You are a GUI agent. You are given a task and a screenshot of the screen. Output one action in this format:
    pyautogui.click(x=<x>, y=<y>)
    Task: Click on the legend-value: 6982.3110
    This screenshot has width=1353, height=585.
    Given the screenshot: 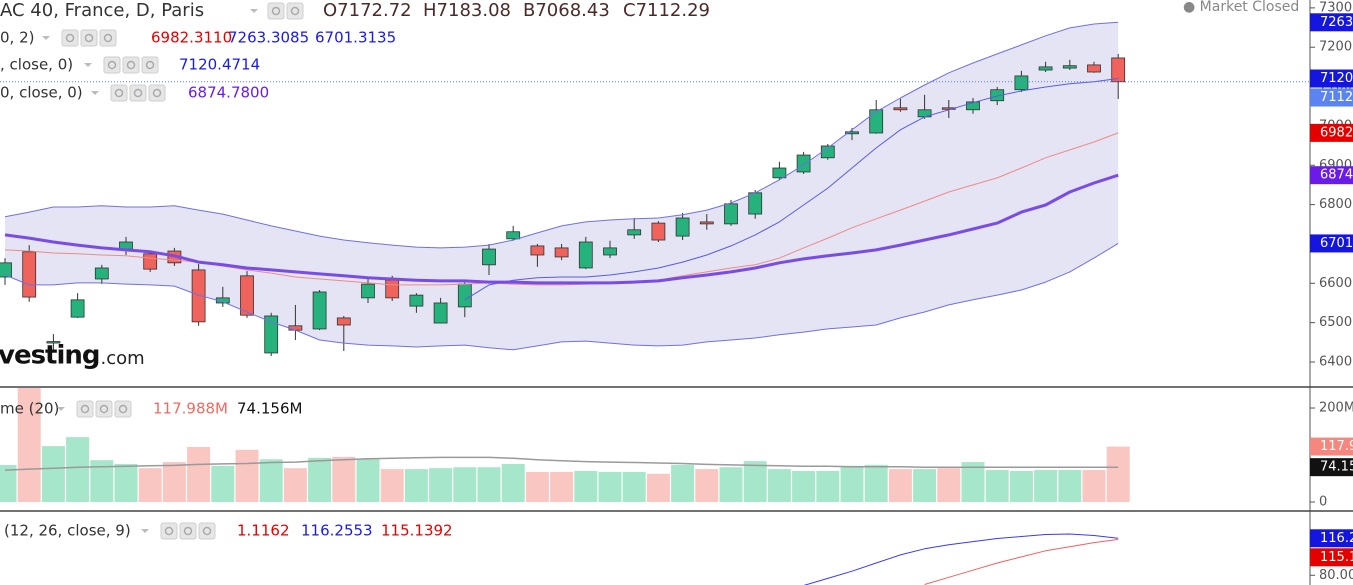 What is the action you would take?
    pyautogui.click(x=191, y=38)
    